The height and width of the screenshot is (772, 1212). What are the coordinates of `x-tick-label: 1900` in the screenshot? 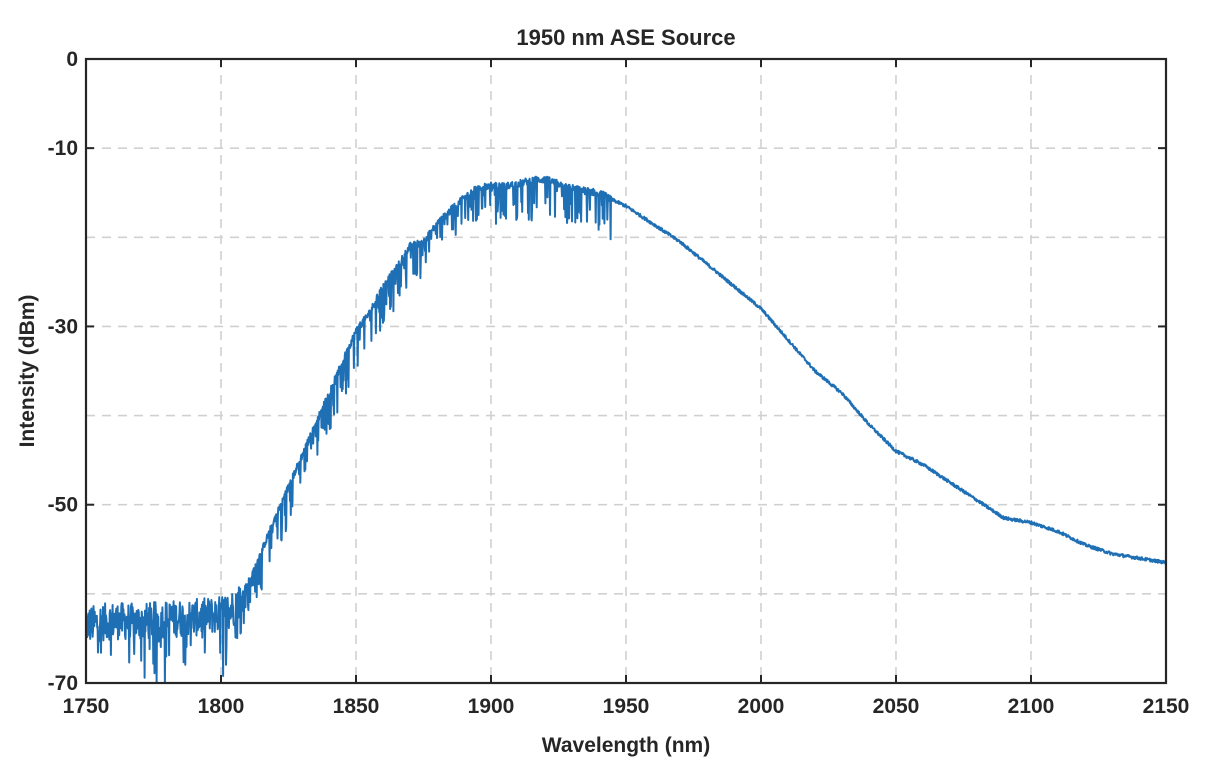 It's located at (491, 706).